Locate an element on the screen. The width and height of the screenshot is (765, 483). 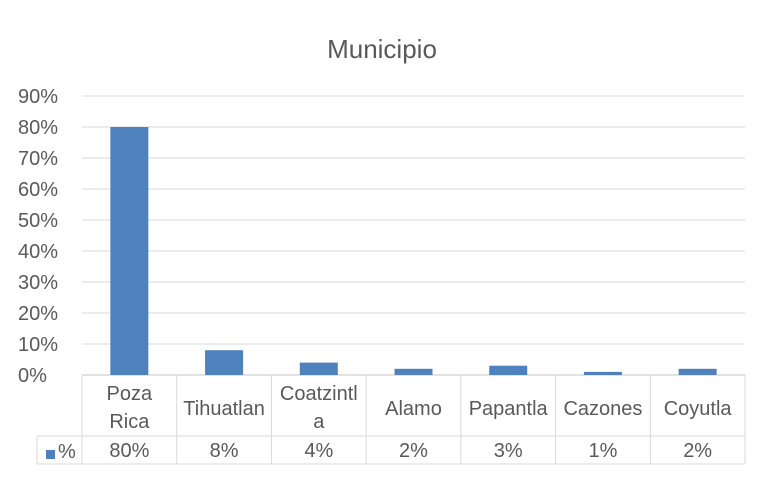
y-tick-label: 10% is located at coordinates (38, 345).